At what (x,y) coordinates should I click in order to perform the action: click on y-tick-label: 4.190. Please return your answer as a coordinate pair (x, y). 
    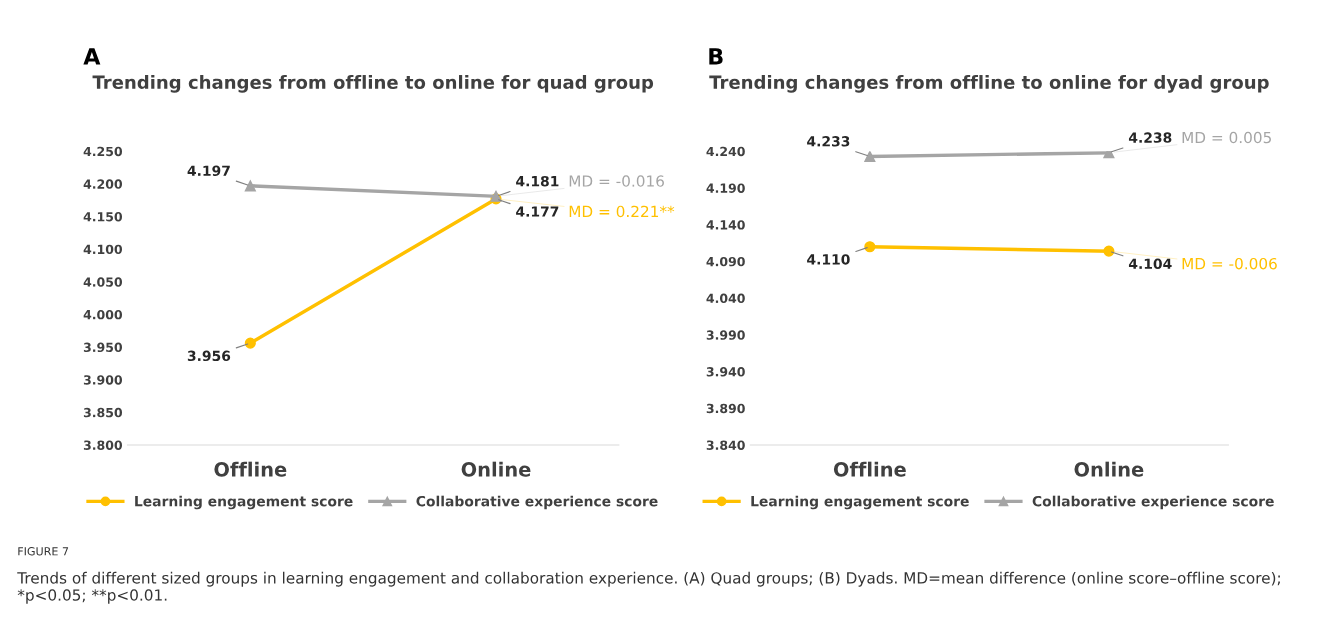
    Looking at the image, I should click on (725, 188).